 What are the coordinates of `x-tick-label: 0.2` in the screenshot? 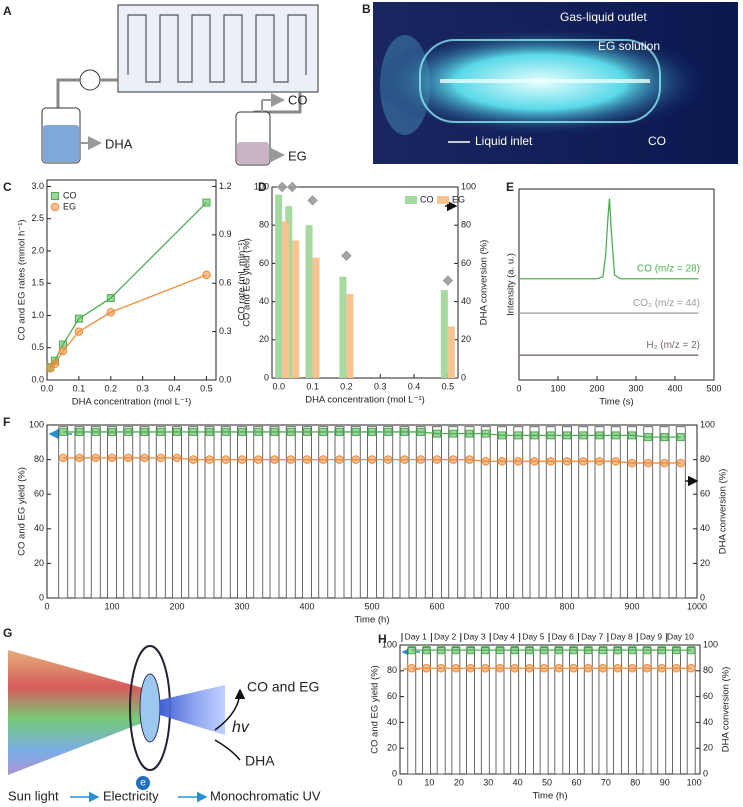 It's located at (111, 388).